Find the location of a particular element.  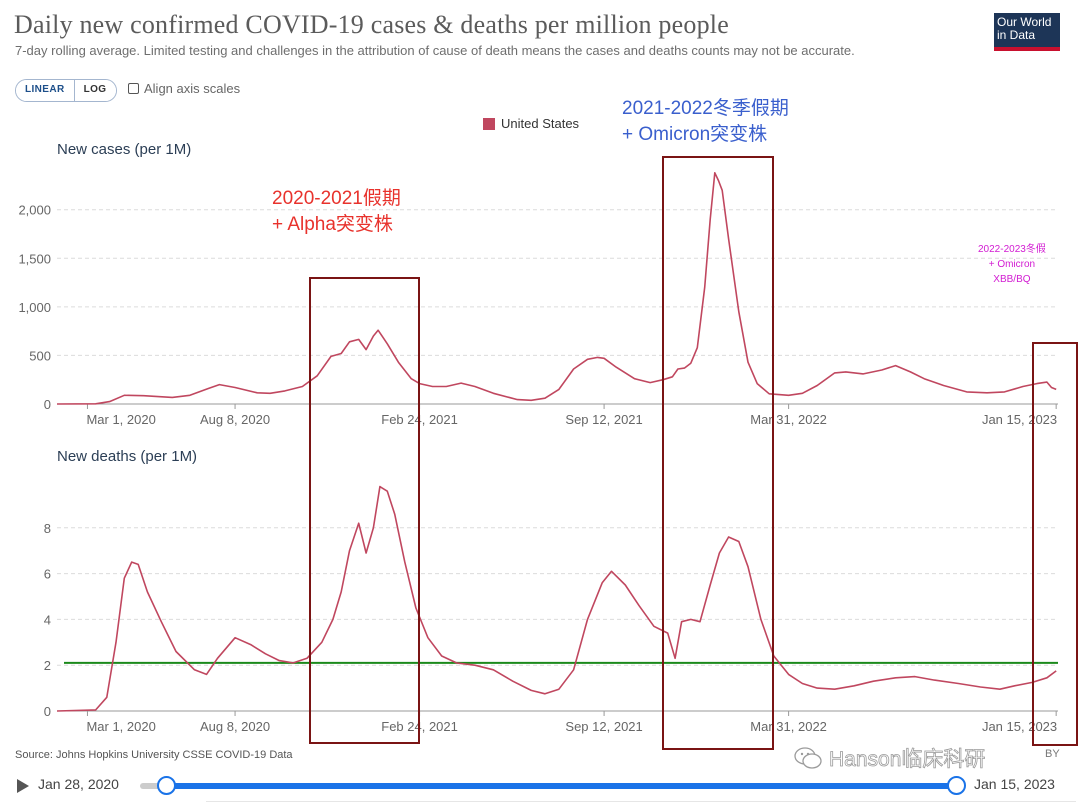

align-axis-label: Align axis scales is located at coordinates (192, 88).